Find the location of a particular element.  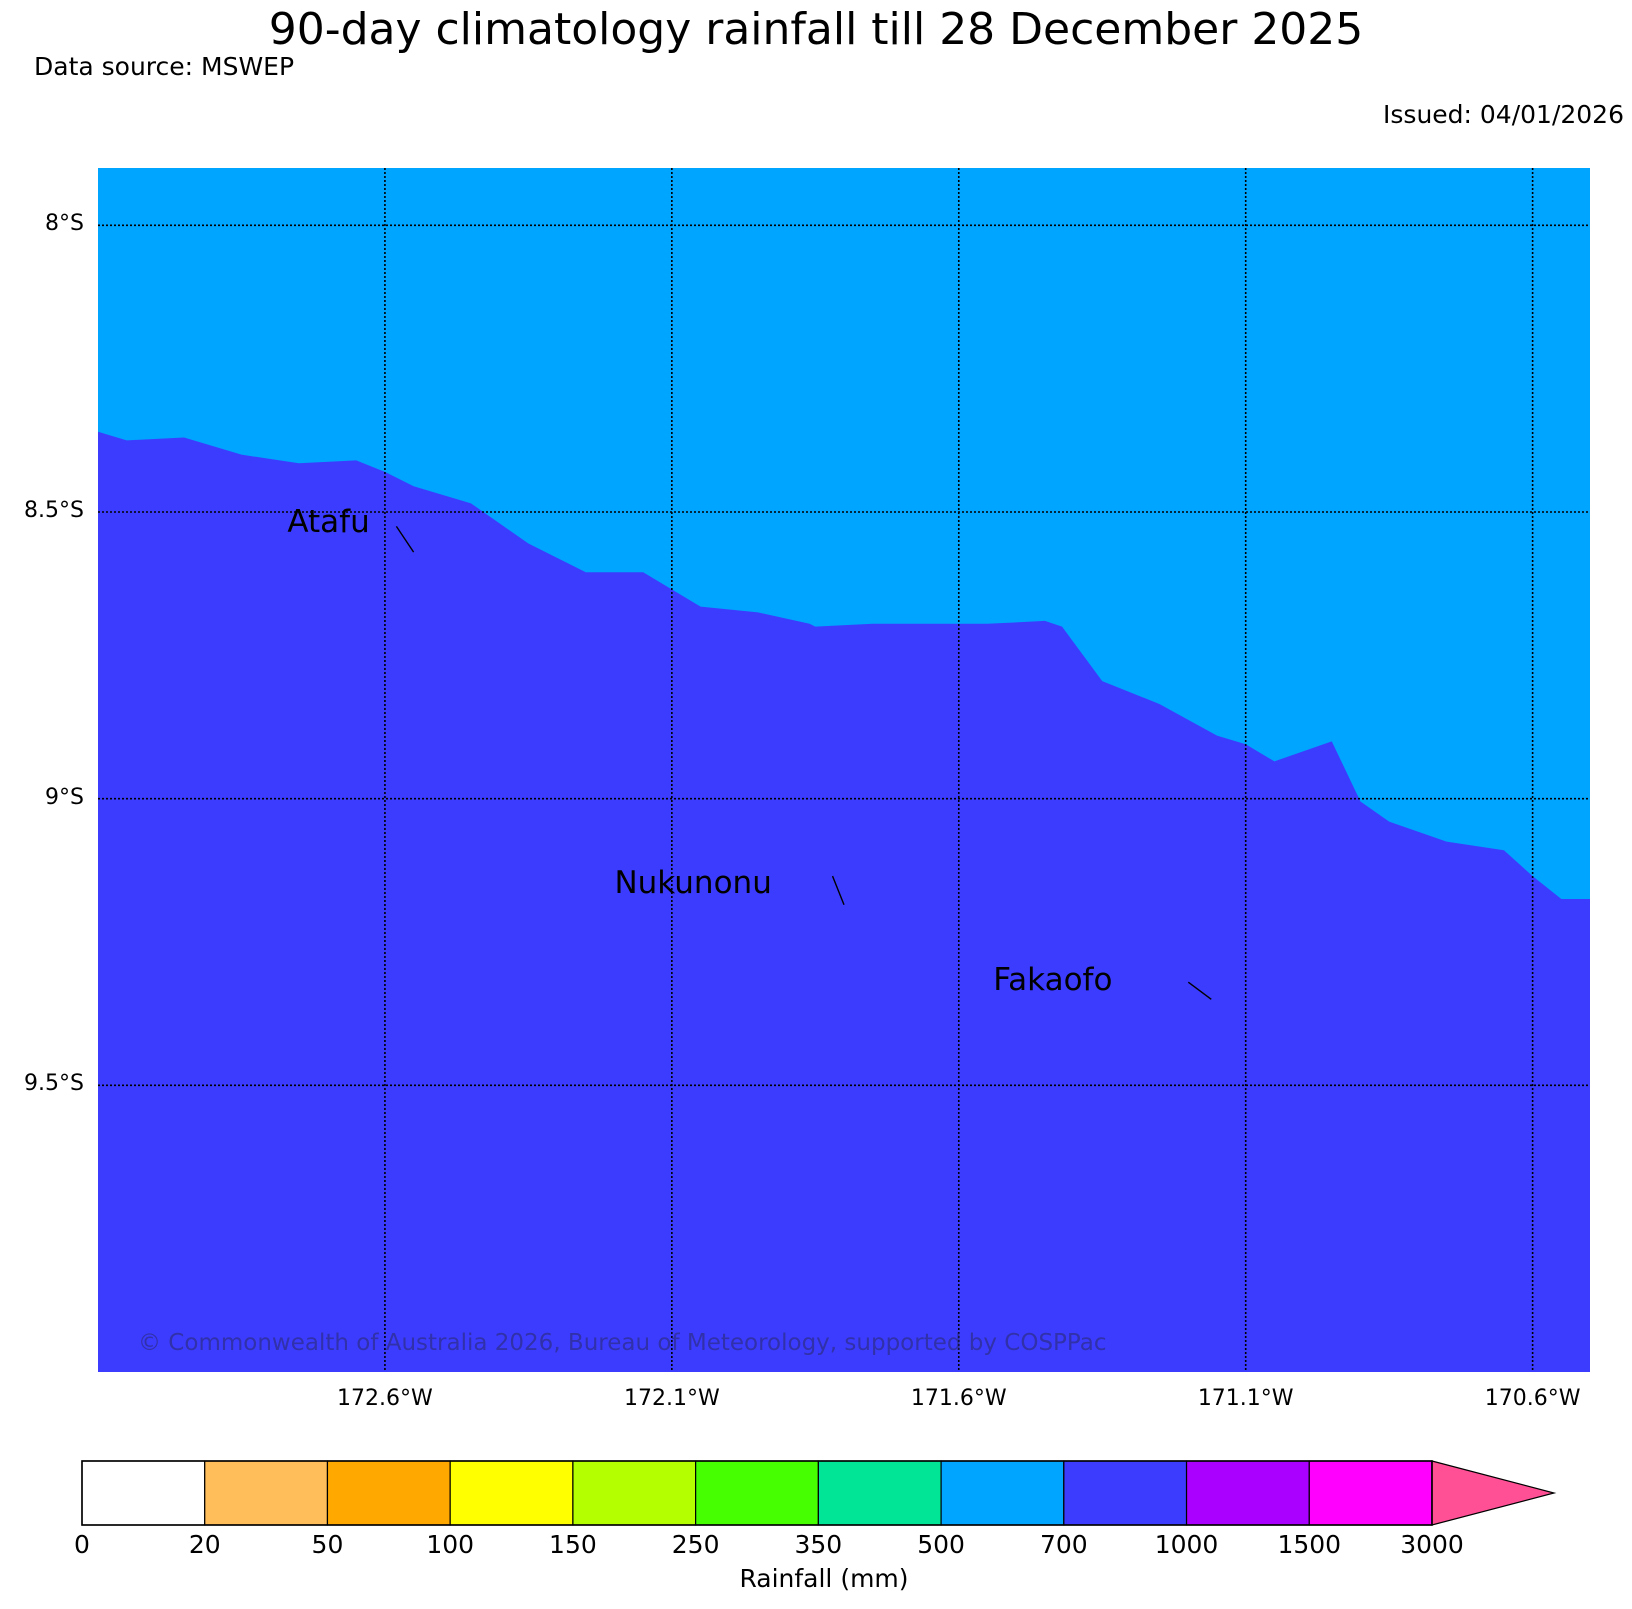

place-label-nukunonu: Nukunonu is located at coordinates (693, 883).